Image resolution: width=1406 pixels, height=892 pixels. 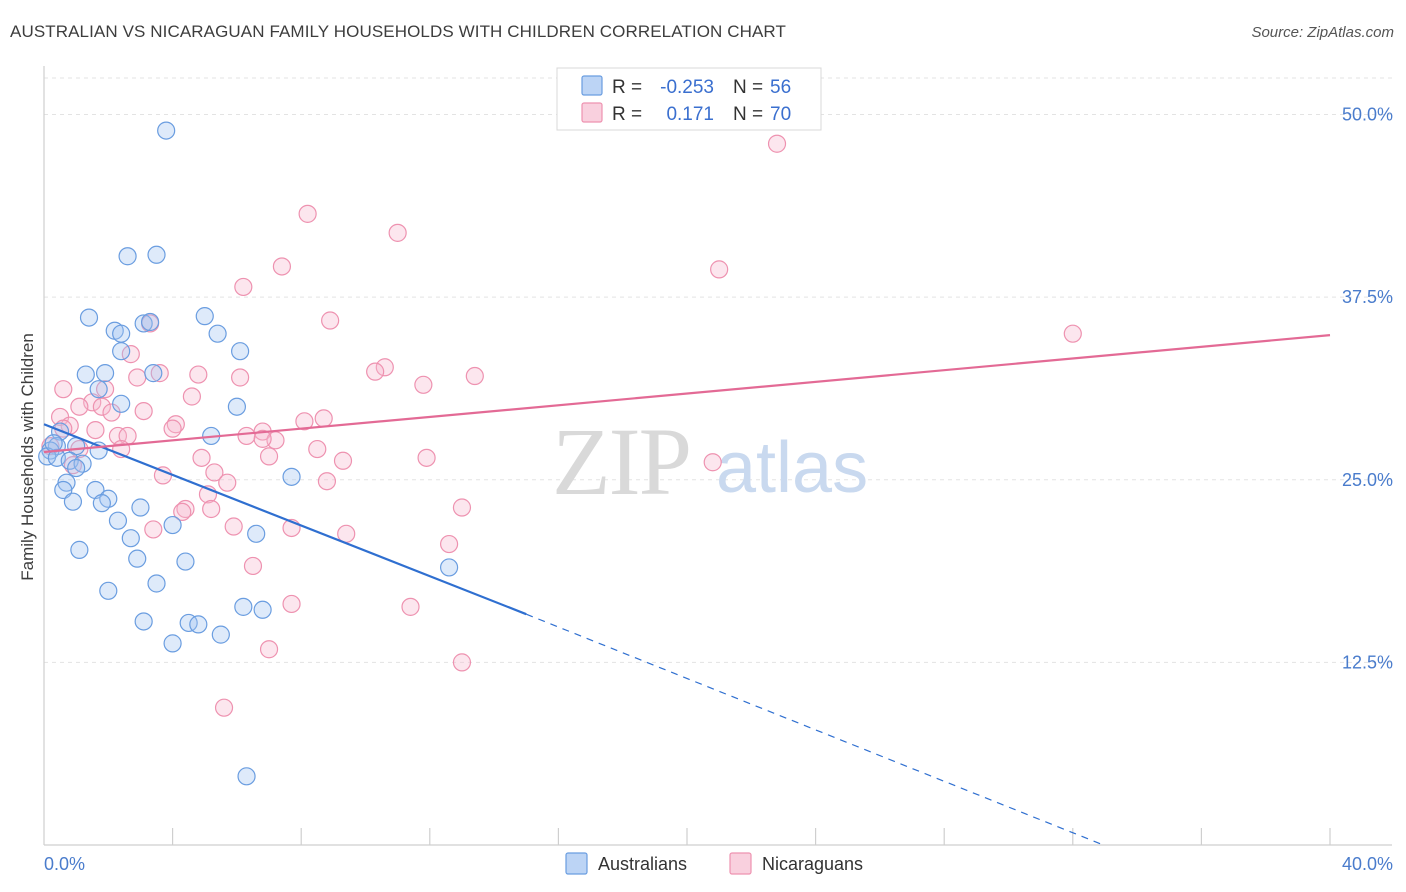 What do you see at coordinates (1367, 389) in the screenshot?
I see `y-tick-labels: 12.5% 25.0% 37.5% 50.0%` at bounding box center [1367, 389].